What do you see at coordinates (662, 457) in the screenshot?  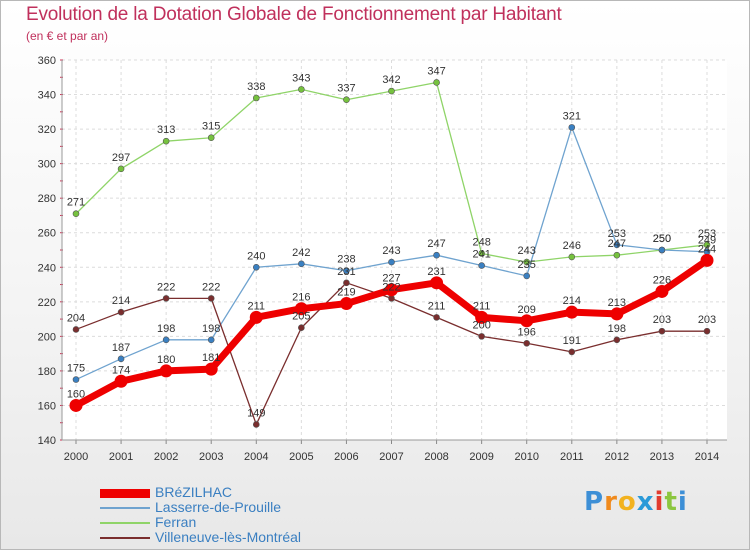 I see `x-tick-label: 2013` at bounding box center [662, 457].